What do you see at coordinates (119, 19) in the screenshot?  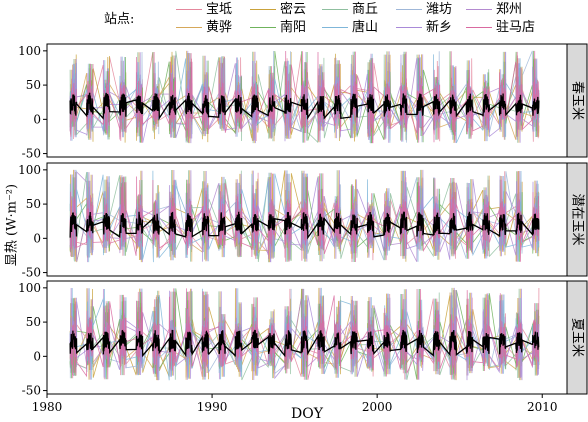 I see `legend-title: 站点:` at bounding box center [119, 19].